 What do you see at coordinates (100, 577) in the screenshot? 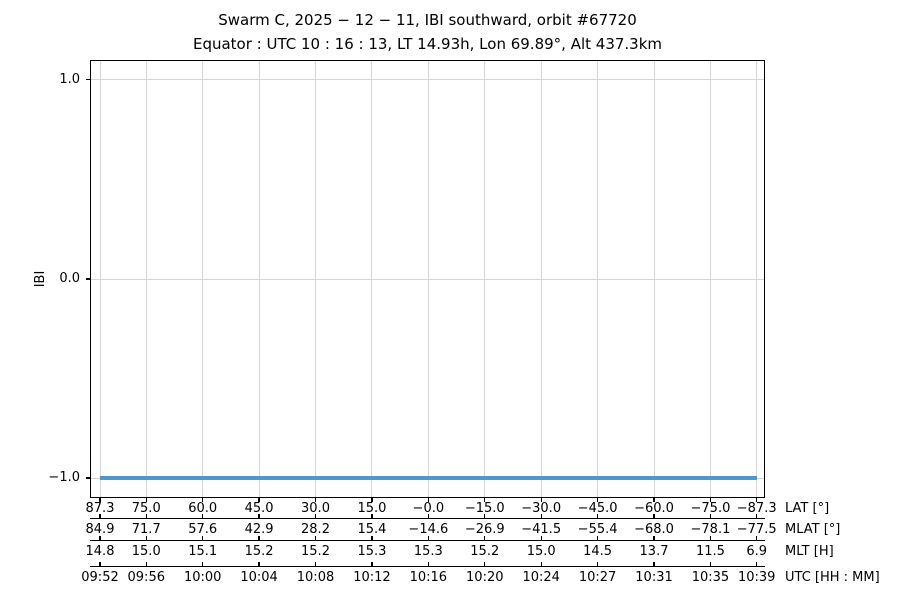
I see `axis-tick-label: 09:52` at bounding box center [100, 577].